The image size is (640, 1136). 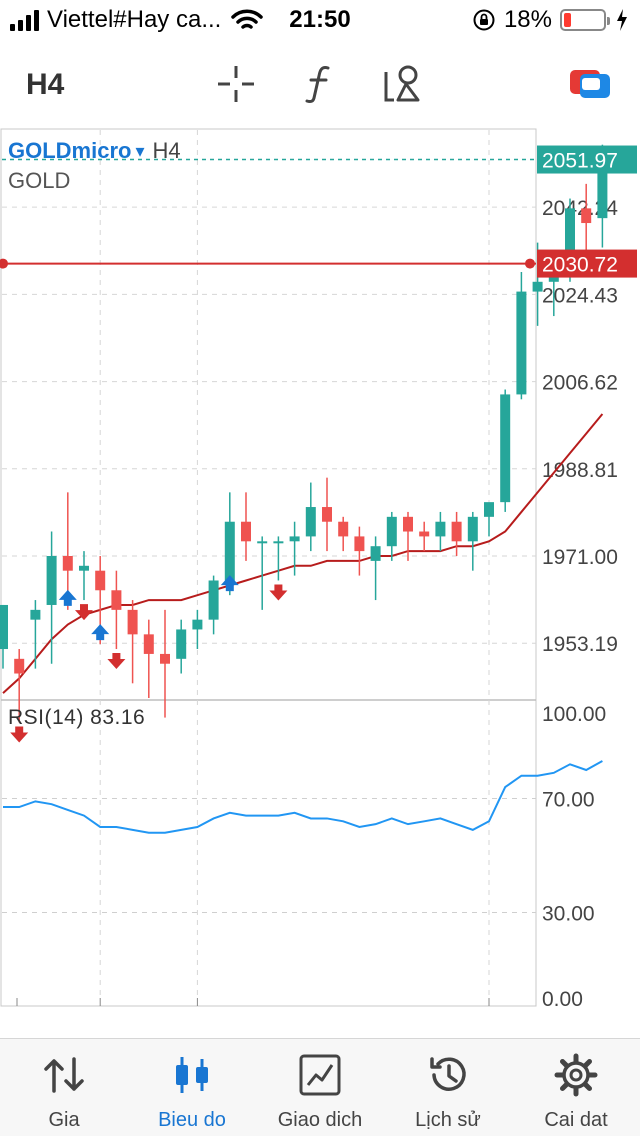 What do you see at coordinates (527, 19) in the screenshot?
I see `battery-percent: 18%` at bounding box center [527, 19].